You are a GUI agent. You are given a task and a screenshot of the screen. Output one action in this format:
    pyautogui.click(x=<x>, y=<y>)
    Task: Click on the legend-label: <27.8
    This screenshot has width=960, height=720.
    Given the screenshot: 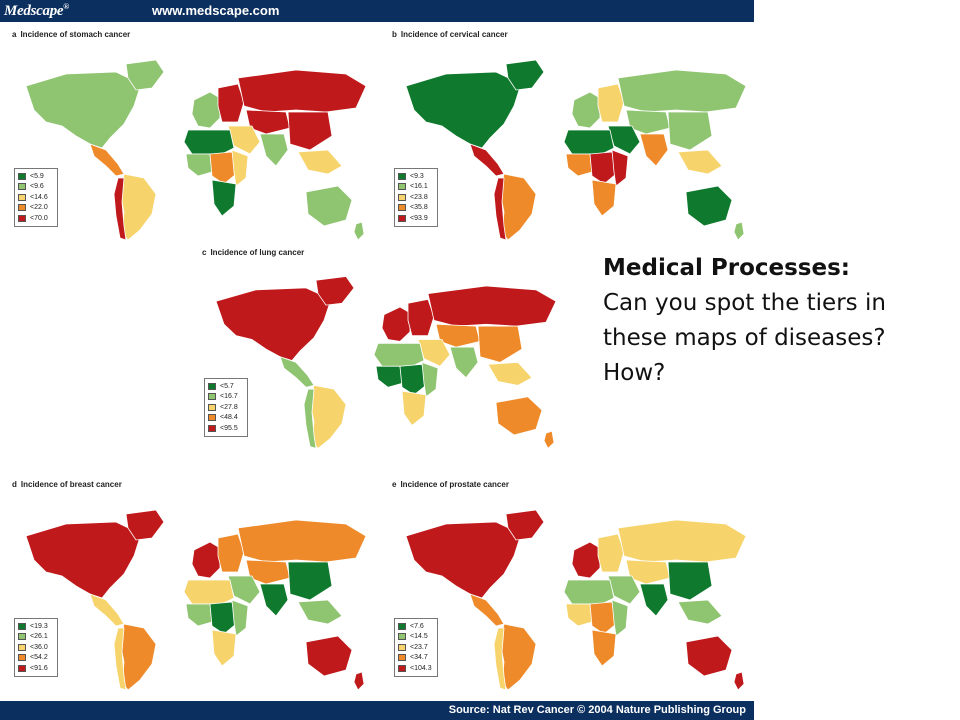 What is the action you would take?
    pyautogui.click(x=229, y=407)
    